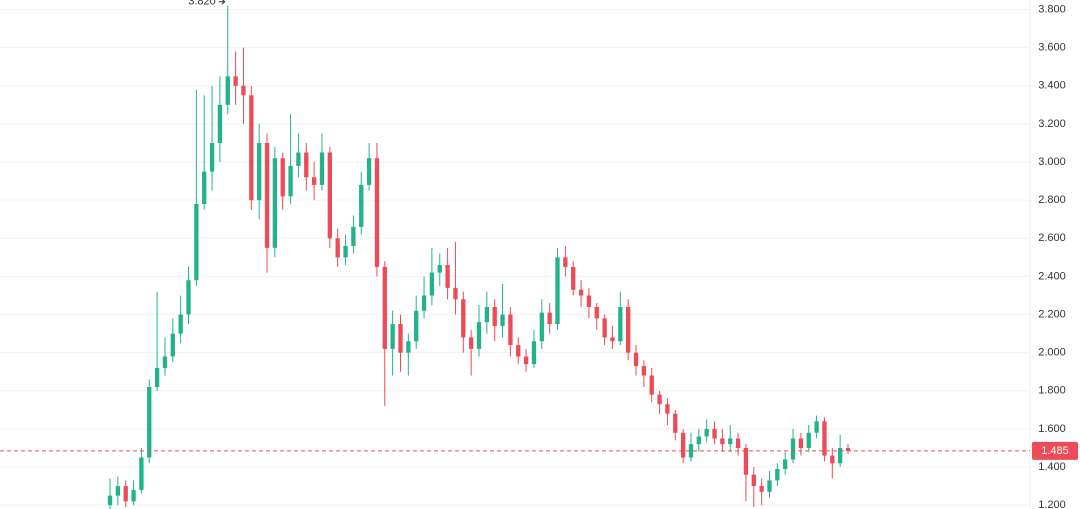 The height and width of the screenshot is (509, 1080). I want to click on high-annotation: 3.820, so click(202, 4).